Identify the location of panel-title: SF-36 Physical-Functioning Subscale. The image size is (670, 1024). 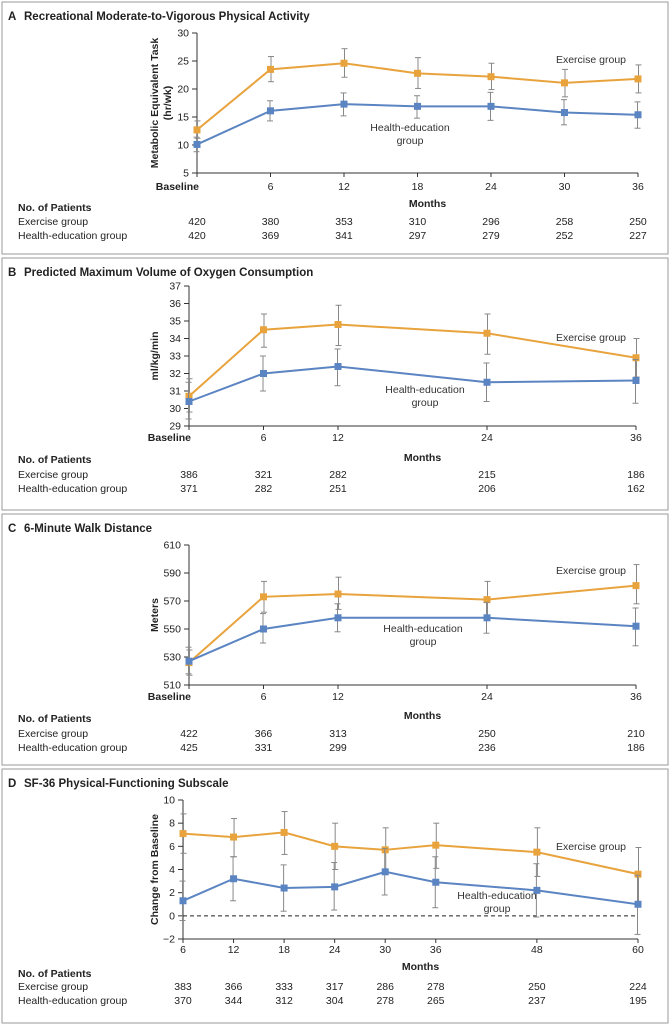
(126, 784).